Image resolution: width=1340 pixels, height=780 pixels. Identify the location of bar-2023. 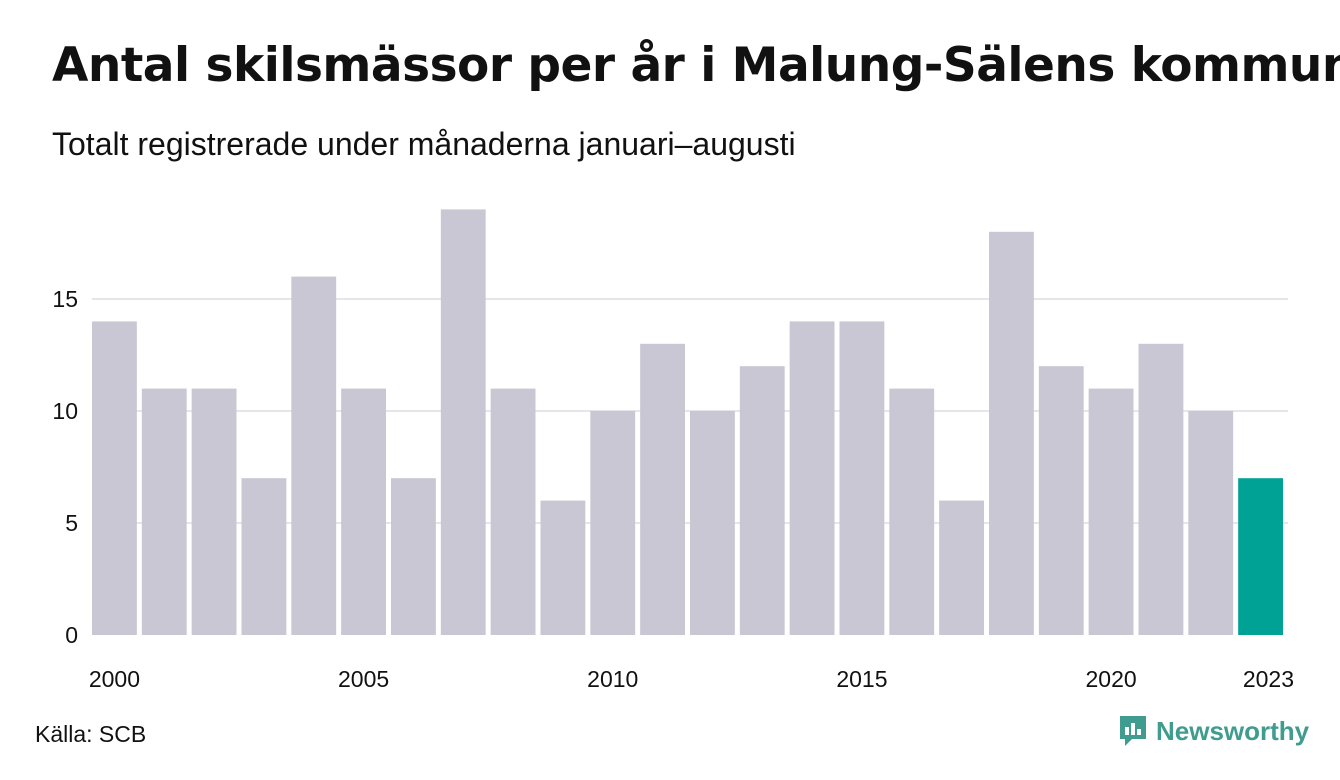
(1260, 556).